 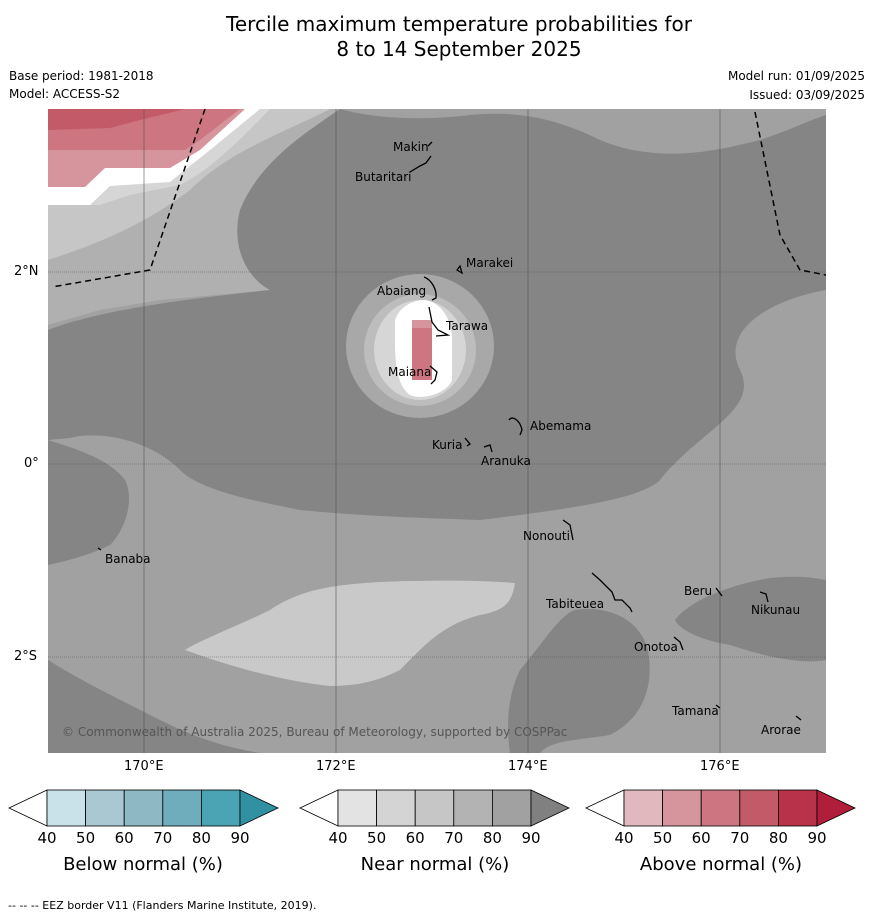 What do you see at coordinates (467, 326) in the screenshot?
I see `place-label-tarawa: Tarawa` at bounding box center [467, 326].